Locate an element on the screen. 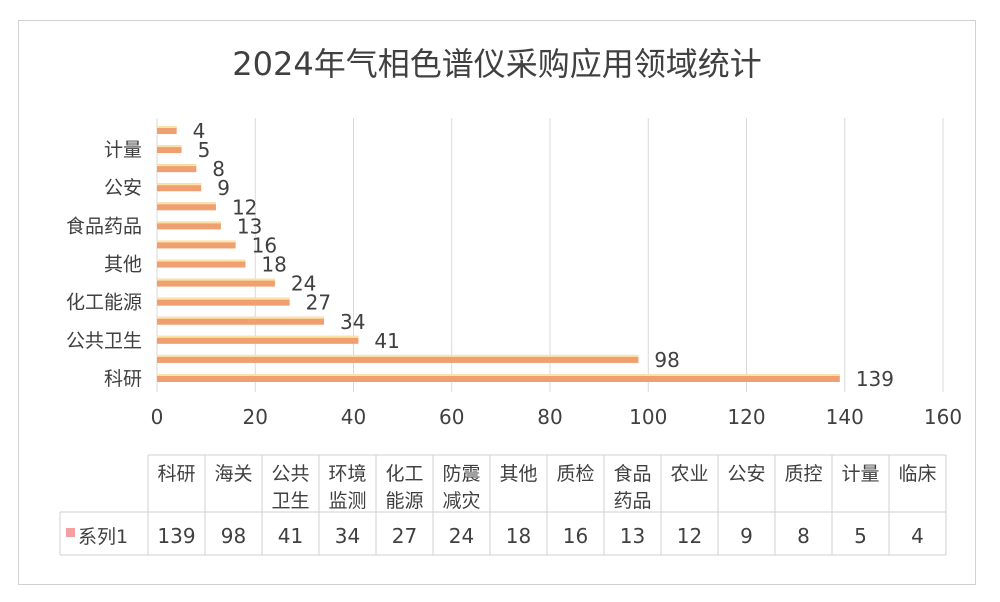 The height and width of the screenshot is (602, 1000). table-value-cell: 4 is located at coordinates (917, 536).